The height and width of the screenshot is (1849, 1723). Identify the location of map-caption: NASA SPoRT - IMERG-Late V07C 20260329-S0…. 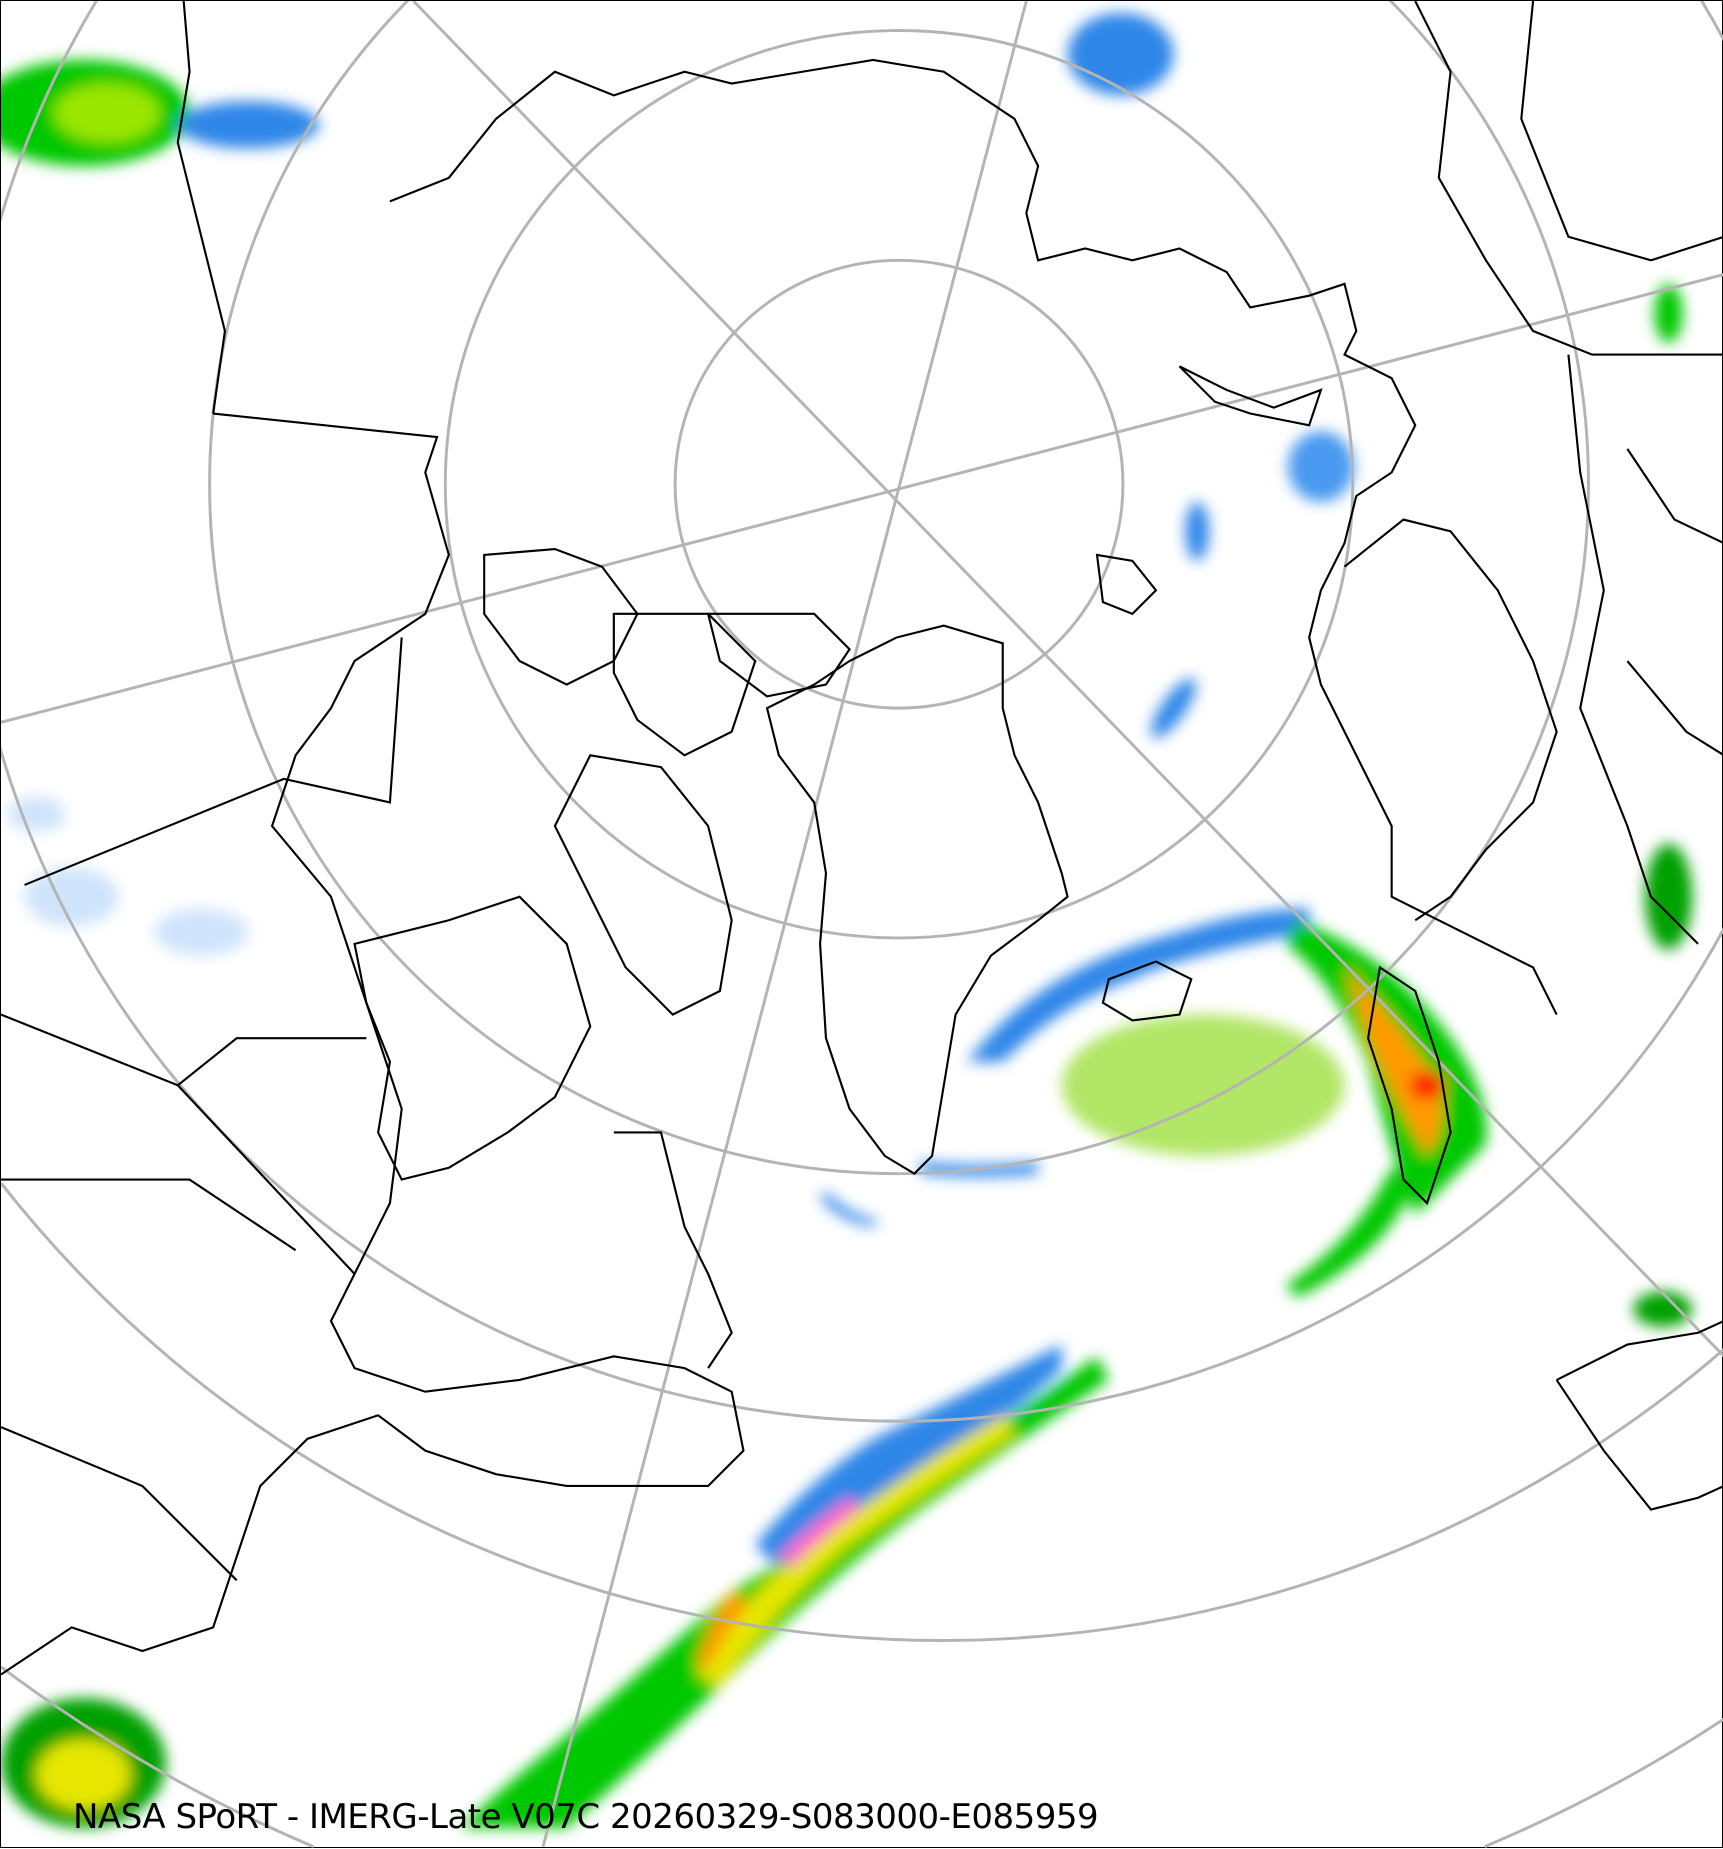
(586, 1817).